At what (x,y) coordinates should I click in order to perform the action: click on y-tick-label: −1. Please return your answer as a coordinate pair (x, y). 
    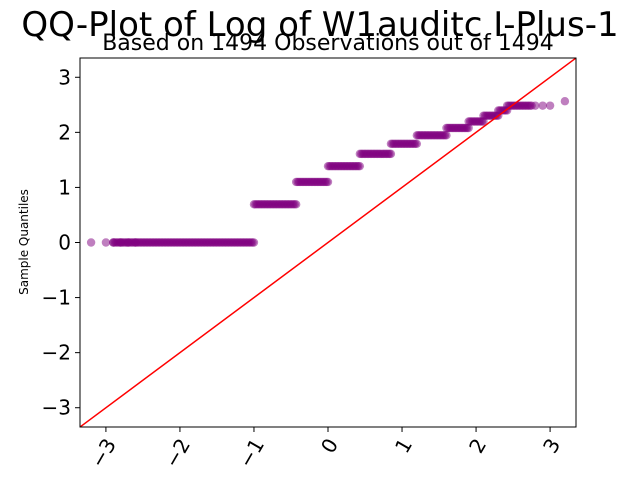
    Looking at the image, I should click on (56, 298).